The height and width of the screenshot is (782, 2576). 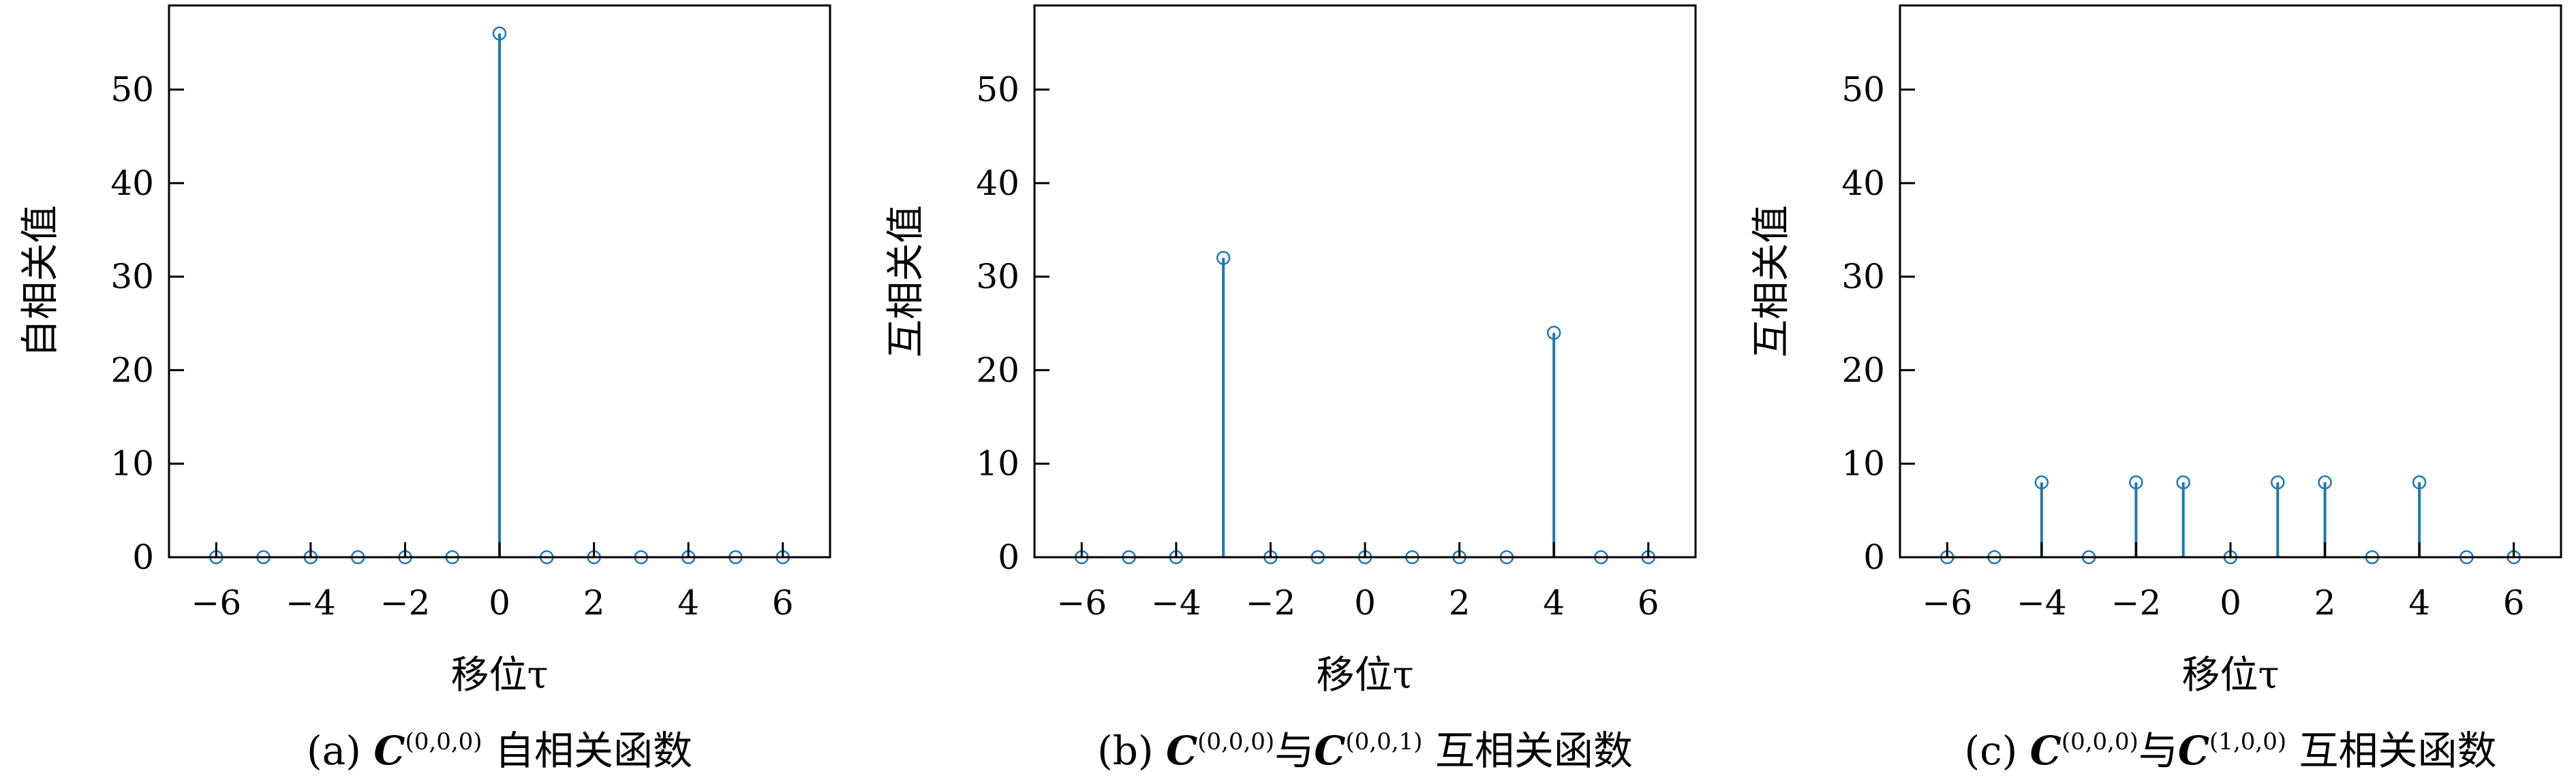 What do you see at coordinates (2247, 741) in the screenshot?
I see `caption-superscript: (1,0,0)` at bounding box center [2247, 741].